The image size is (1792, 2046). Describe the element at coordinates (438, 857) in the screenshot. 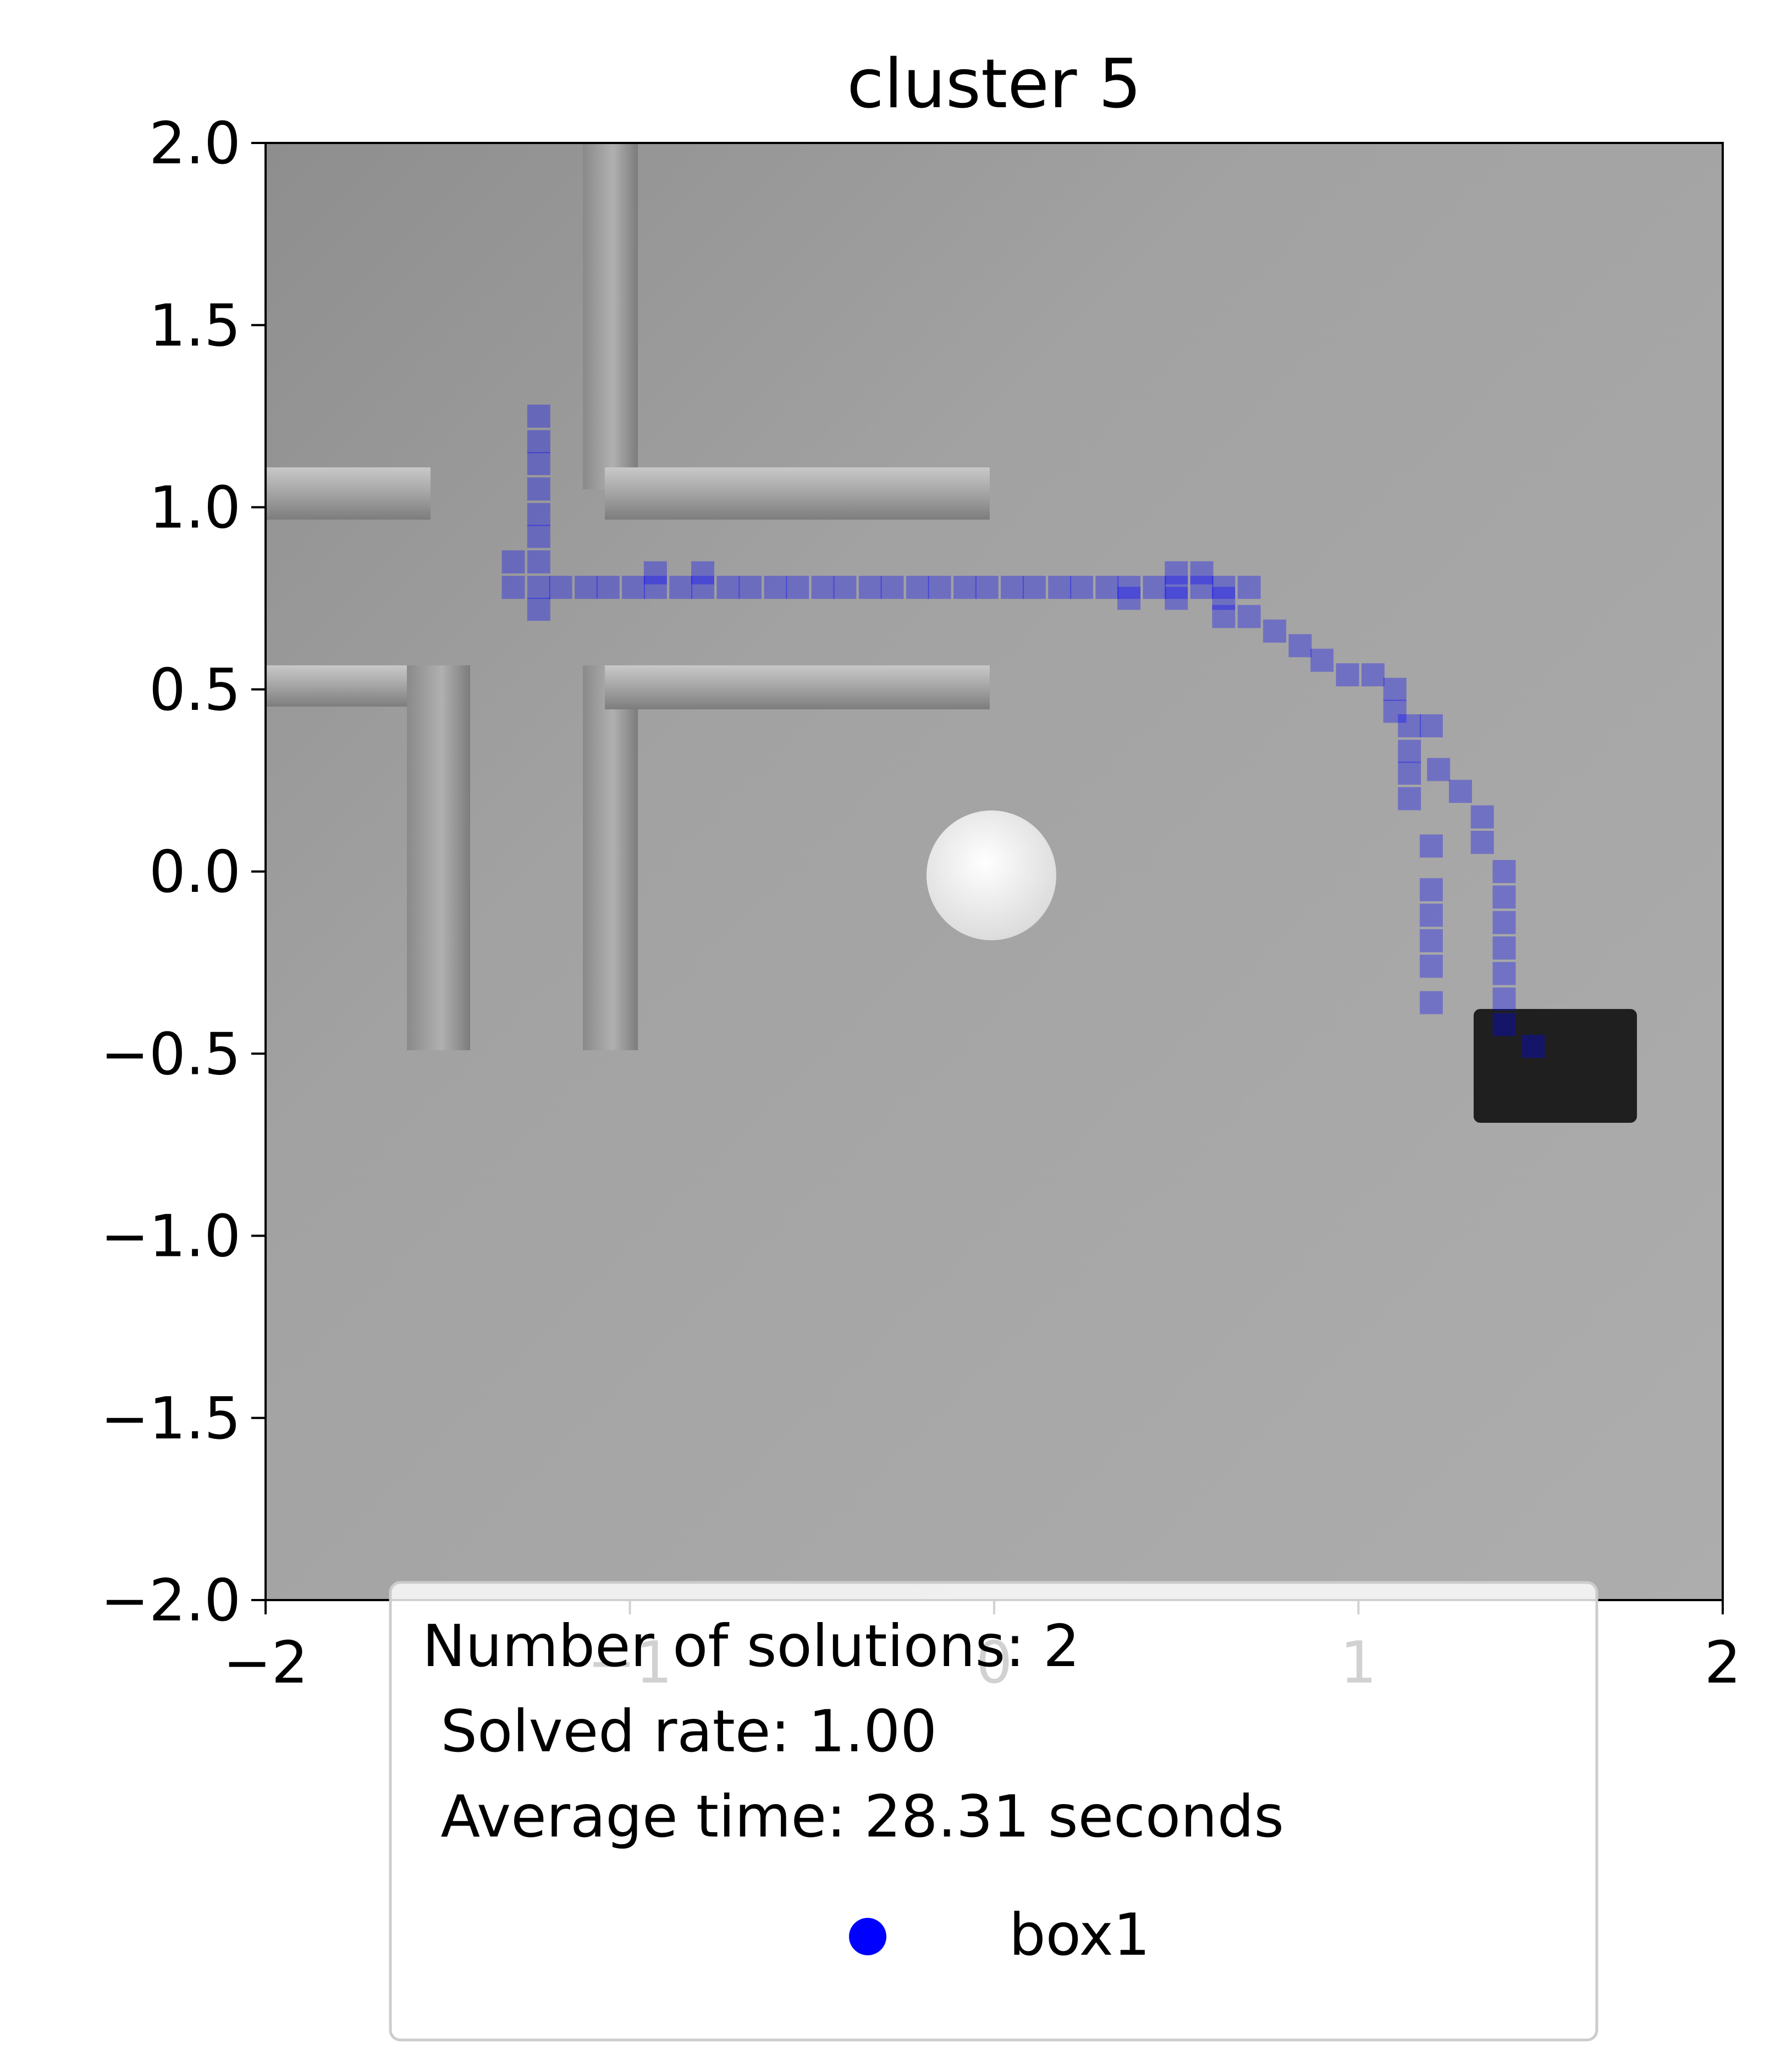

I see `wall-vertical-left` at that location.